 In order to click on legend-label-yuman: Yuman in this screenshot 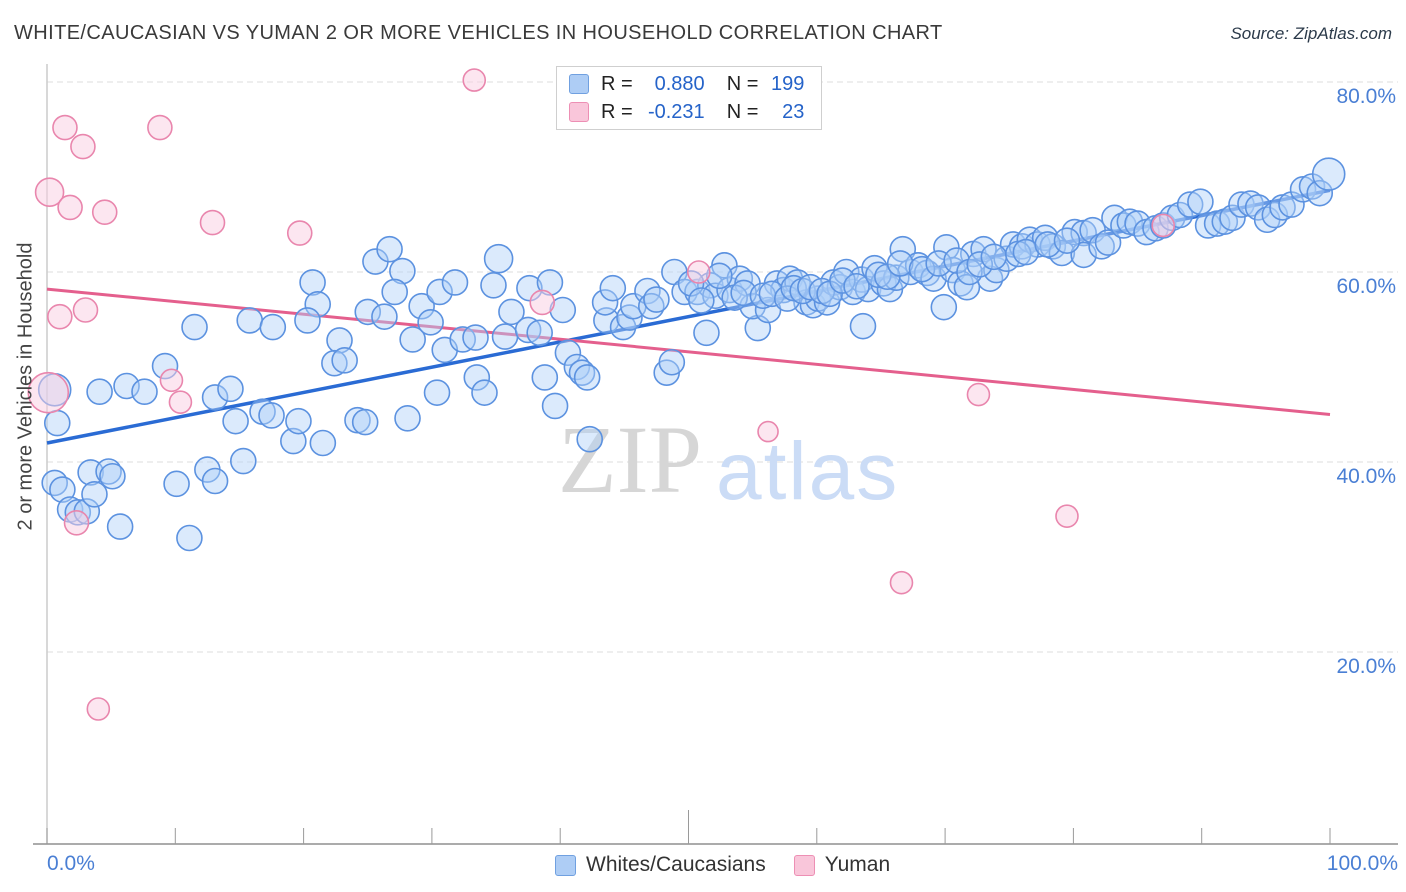, I will do `click(857, 864)`.